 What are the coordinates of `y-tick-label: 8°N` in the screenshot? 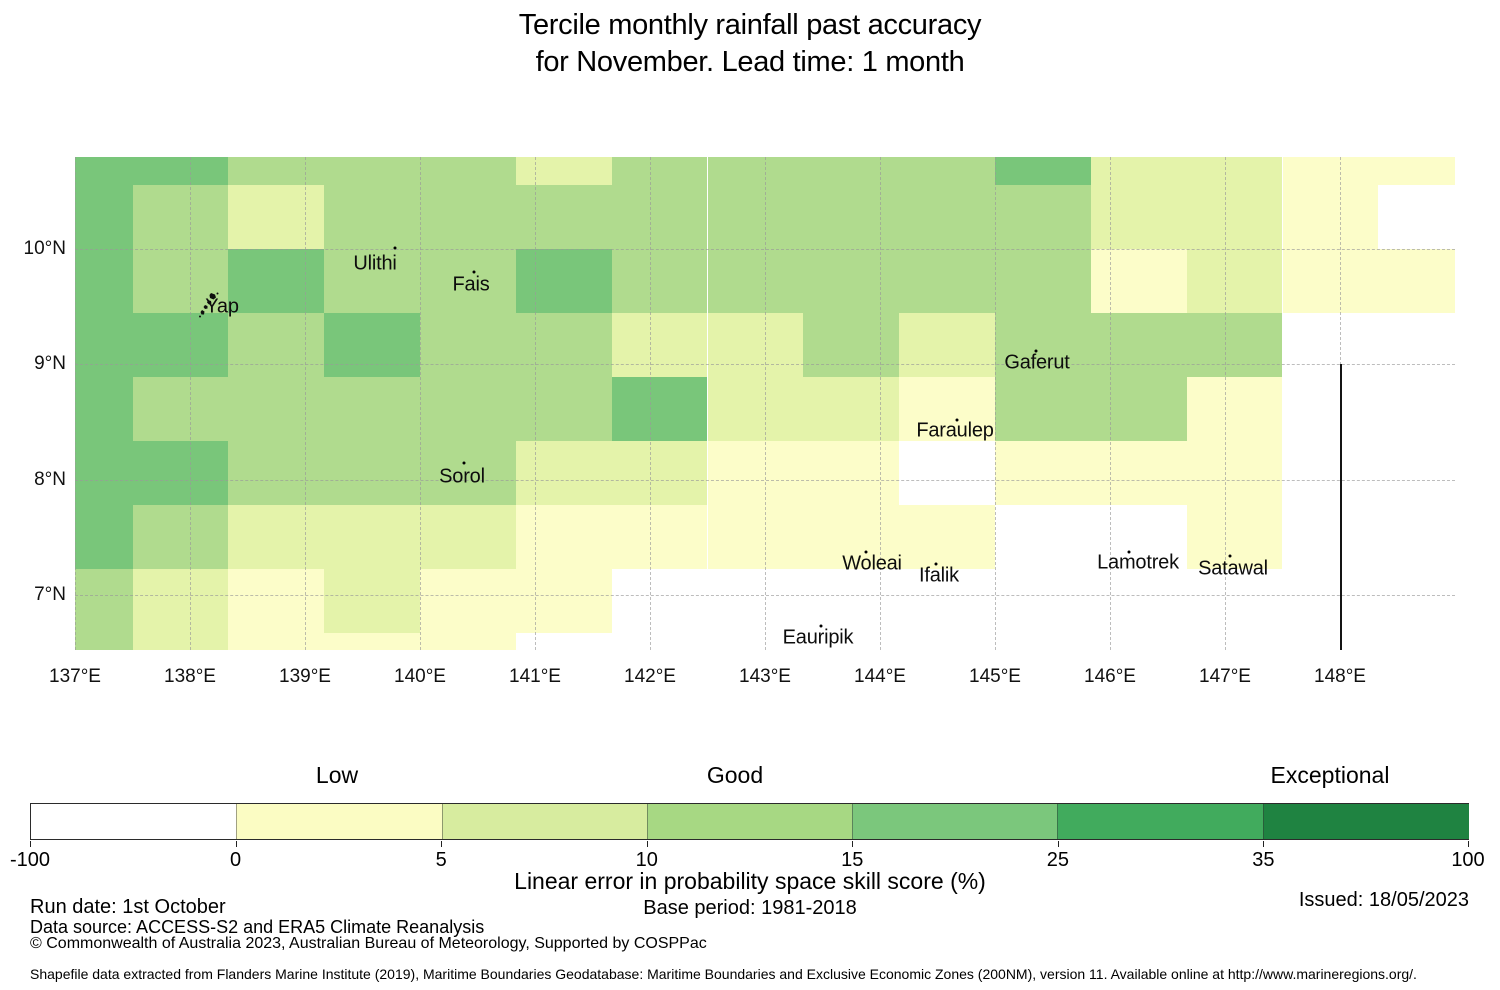 It's located at (50, 479).